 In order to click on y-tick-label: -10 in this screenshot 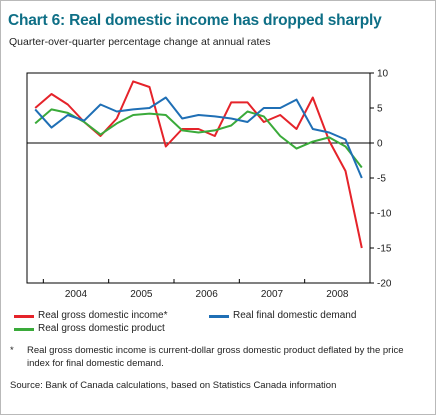, I will do `click(384, 214)`.